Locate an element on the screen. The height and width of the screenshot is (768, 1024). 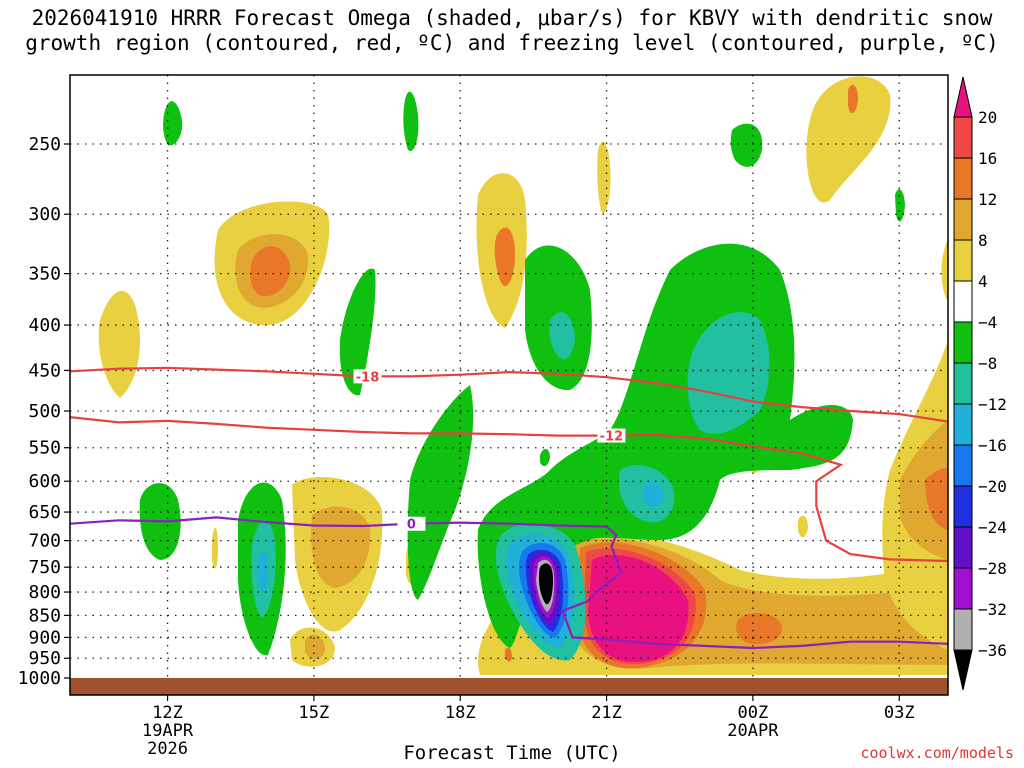
y-tick-label-750: 750 is located at coordinates (44, 567).